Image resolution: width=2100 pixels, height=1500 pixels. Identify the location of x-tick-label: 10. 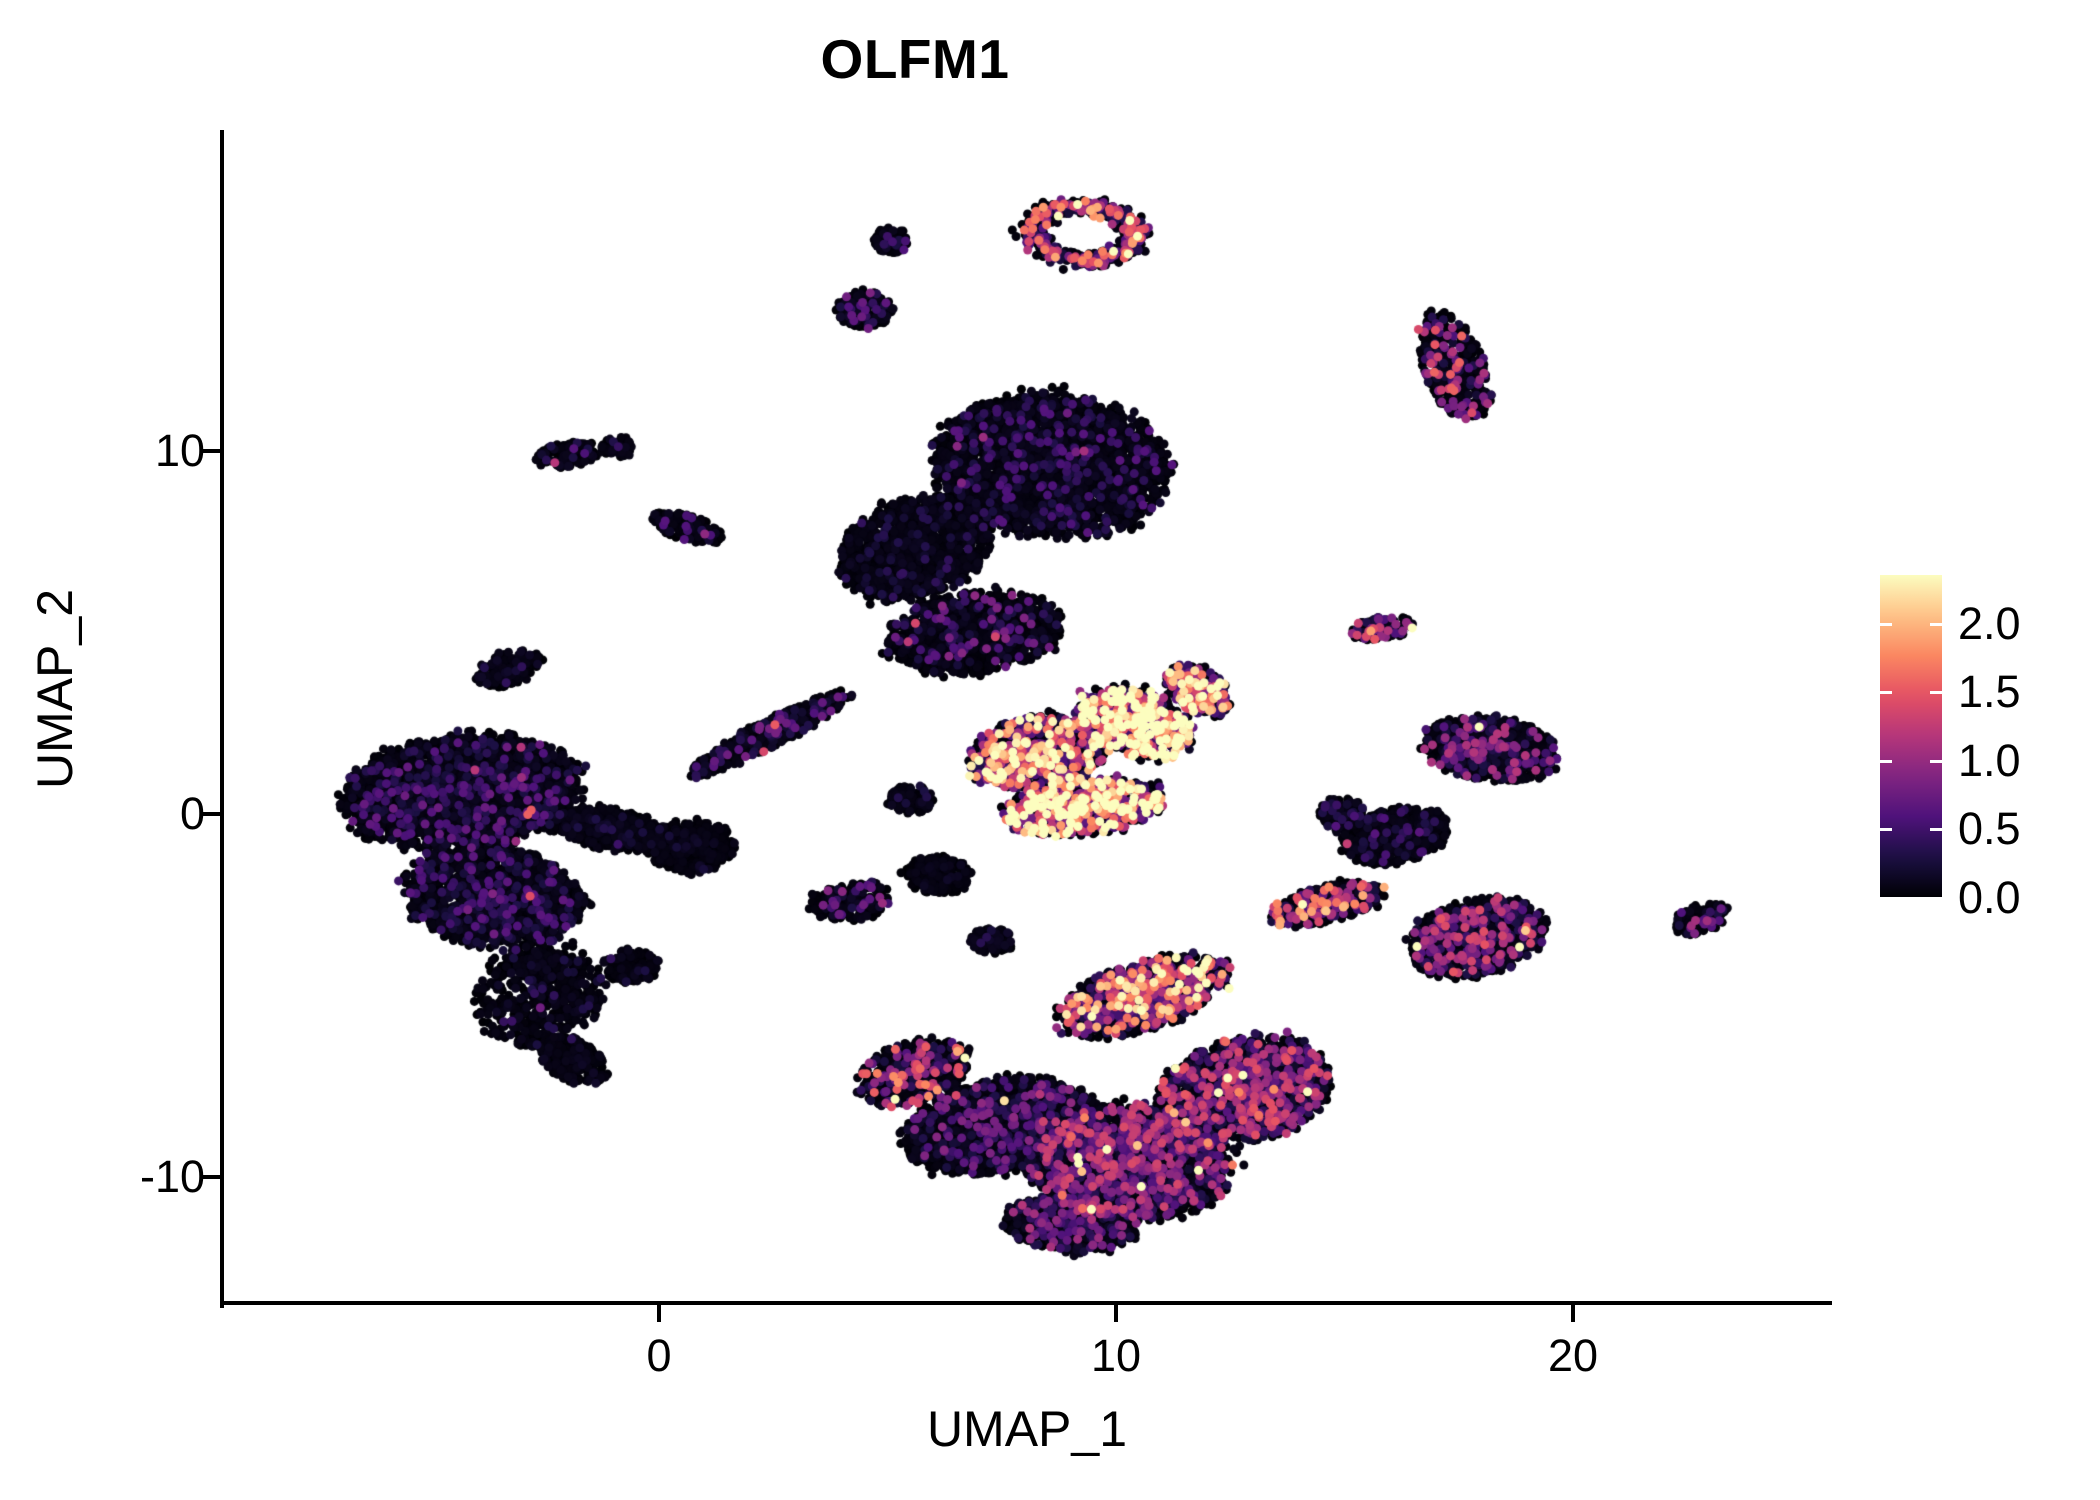
(1116, 1355).